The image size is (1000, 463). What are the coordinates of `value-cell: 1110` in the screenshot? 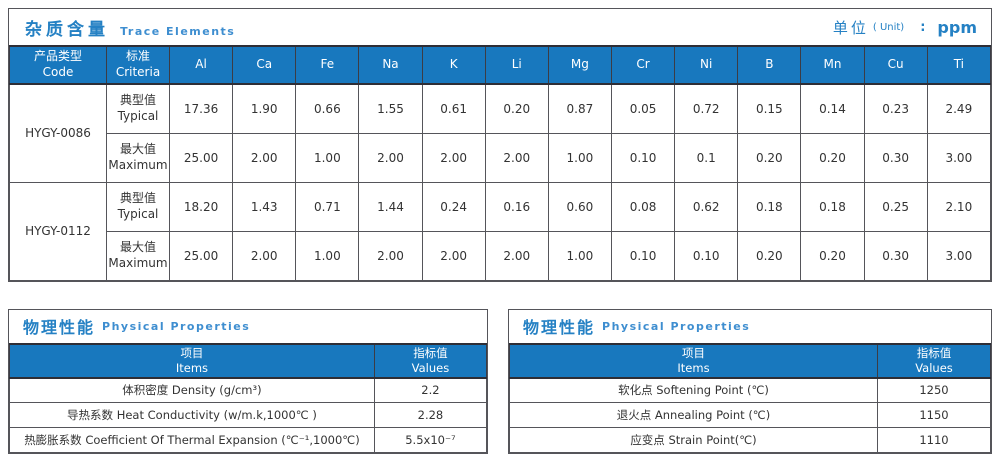 It's located at (934, 440).